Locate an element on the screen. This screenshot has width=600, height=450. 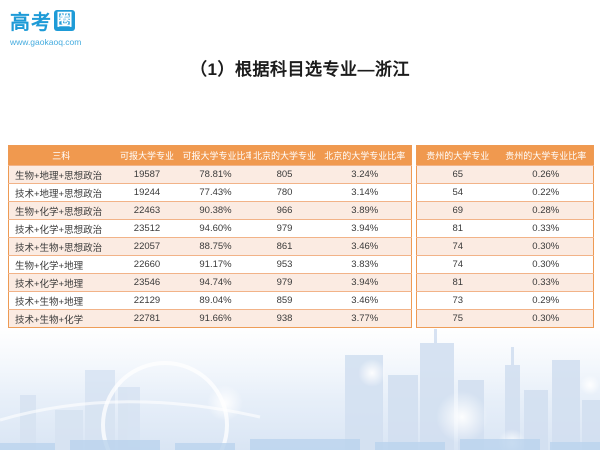
brand-logo-badge-icon: 圈 is located at coordinates (64, 20).